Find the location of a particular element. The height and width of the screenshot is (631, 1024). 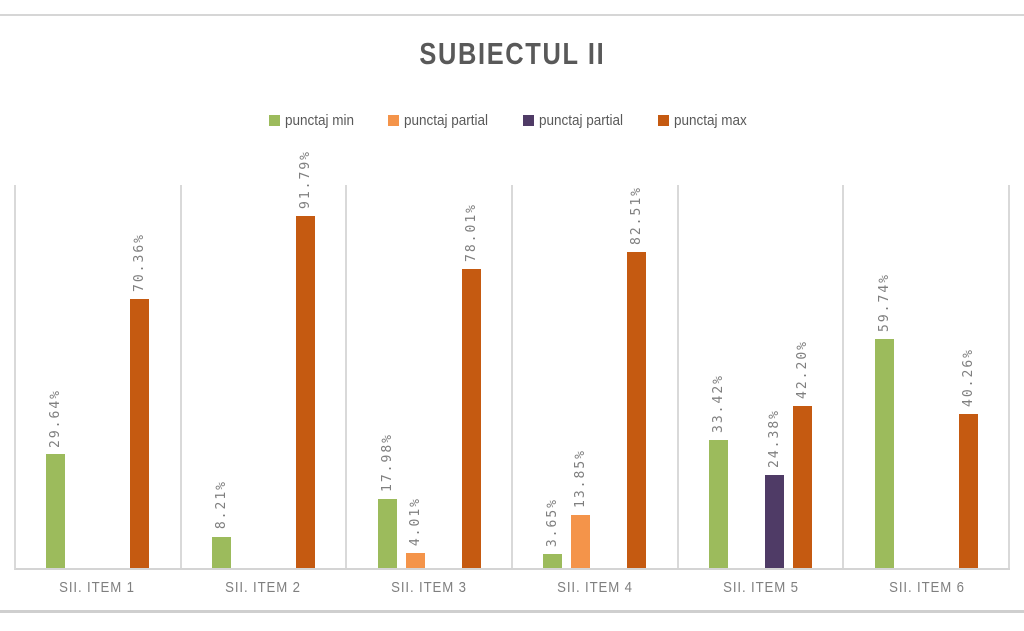

bar-value-label: 29.64% is located at coordinates (56, 418).